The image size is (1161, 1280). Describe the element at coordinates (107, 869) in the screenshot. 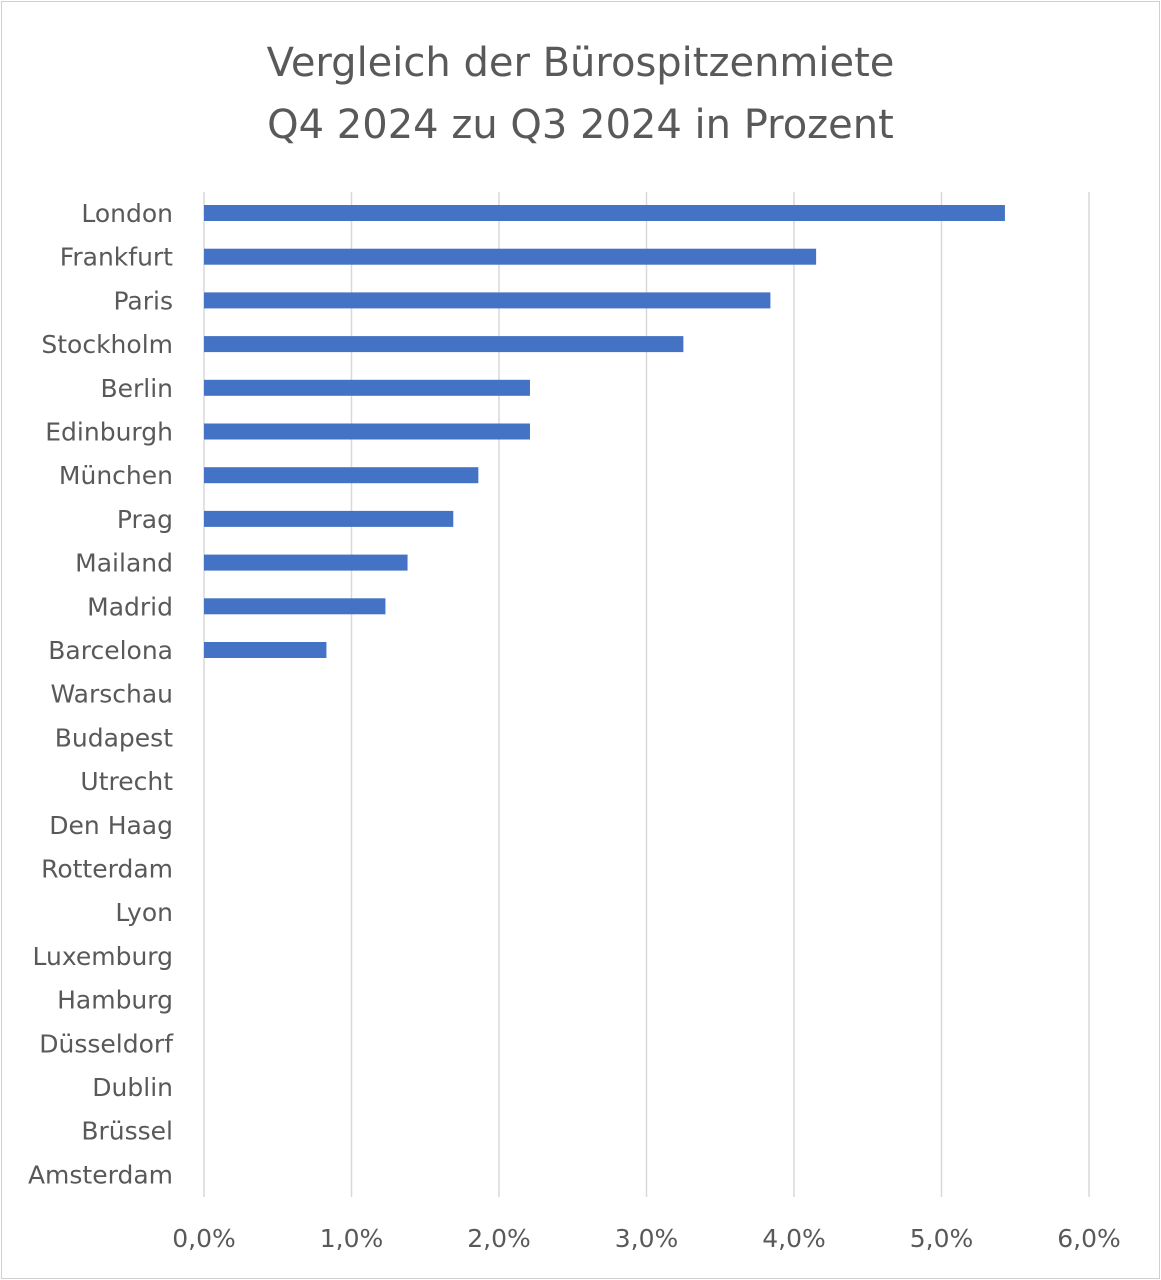

I see `category-label: Rotterdam` at that location.